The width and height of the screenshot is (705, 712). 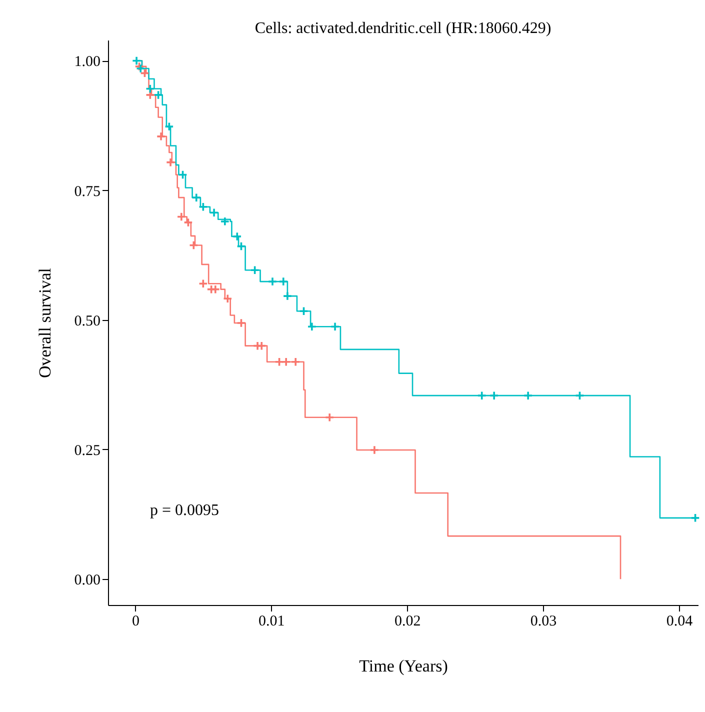 What do you see at coordinates (403, 28) in the screenshot?
I see `chart-title: Cells: activated.dendritic.cell (HR:18060.429)` at bounding box center [403, 28].